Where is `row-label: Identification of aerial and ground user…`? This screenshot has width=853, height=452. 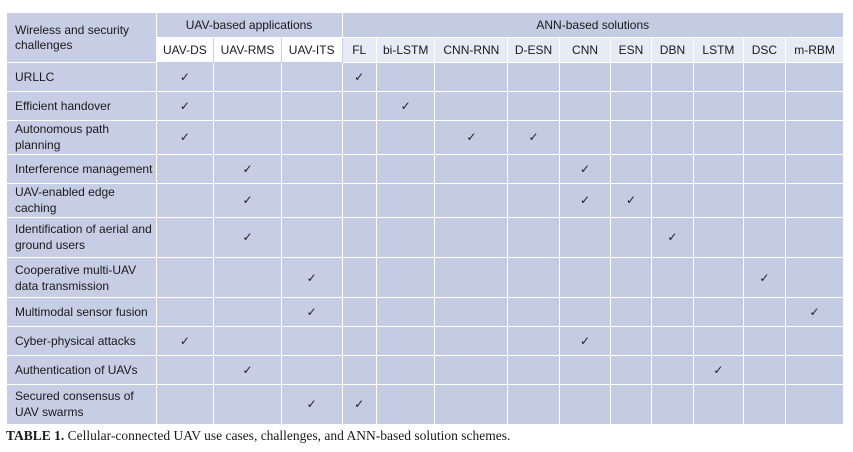 row-label: Identification of aerial and ground user… is located at coordinates (81, 237).